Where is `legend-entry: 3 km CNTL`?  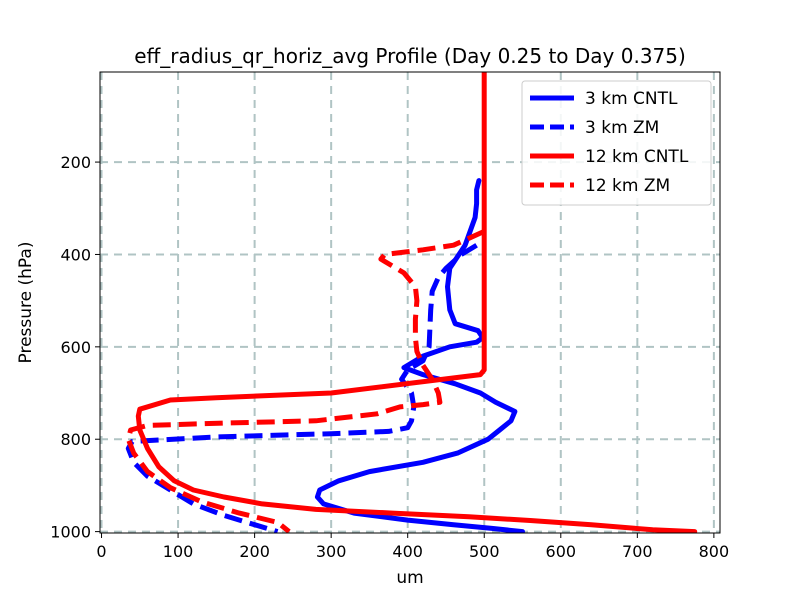
legend-entry: 3 km CNTL is located at coordinates (631, 99).